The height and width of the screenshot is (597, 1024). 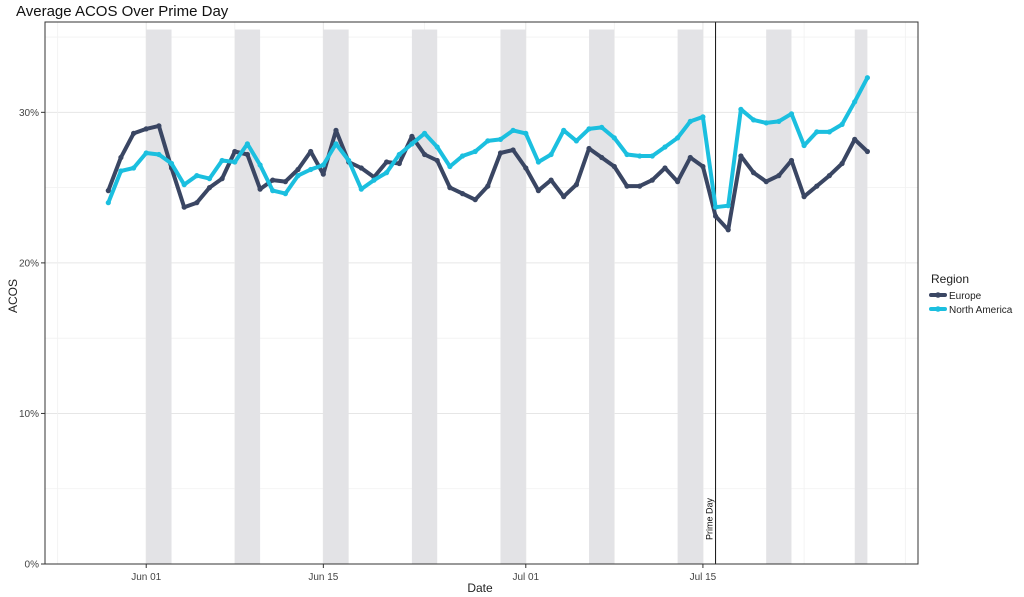 I want to click on y-tick-label: 20%, so click(x=29, y=263).